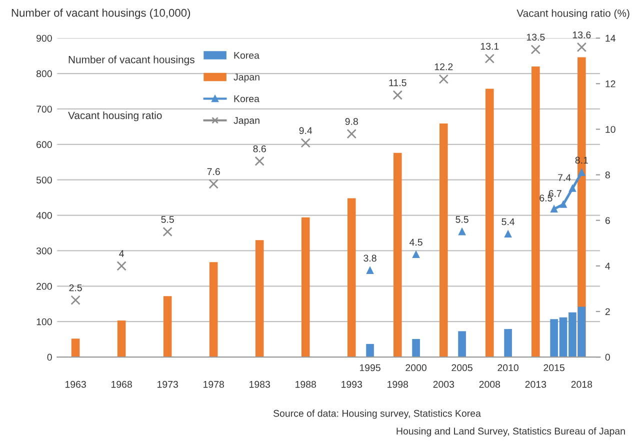 The width and height of the screenshot is (635, 443). I want to click on y-tick-label: 800, so click(44, 74).